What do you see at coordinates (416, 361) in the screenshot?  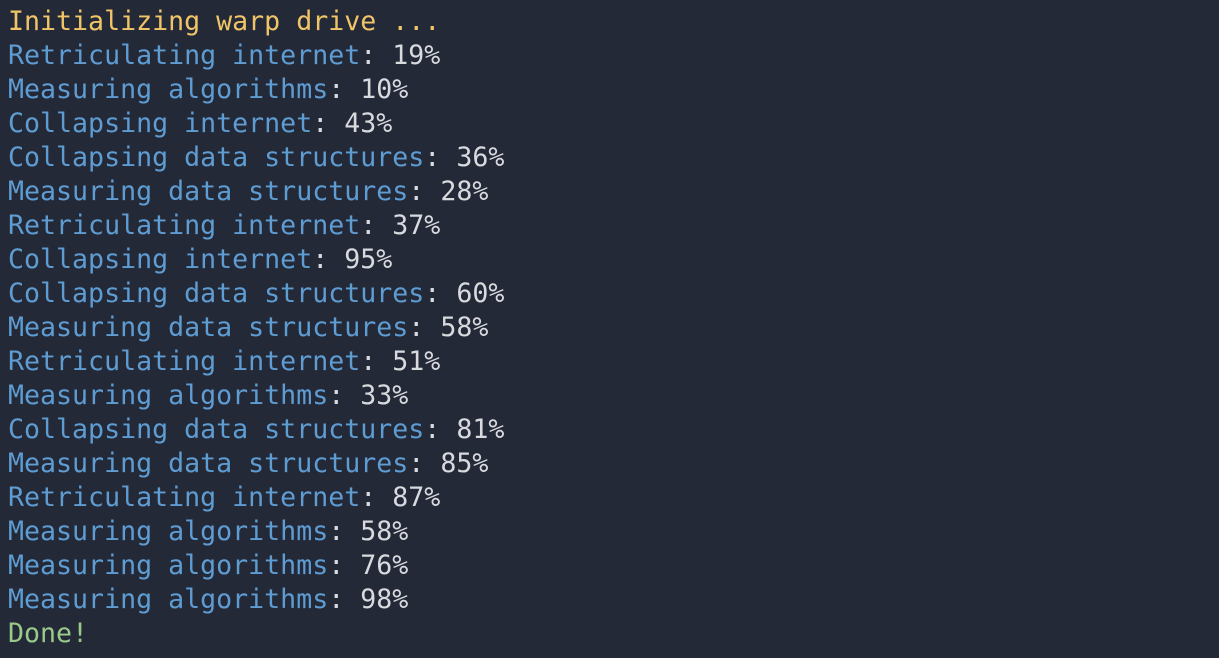 I see `task-percent: 51%` at bounding box center [416, 361].